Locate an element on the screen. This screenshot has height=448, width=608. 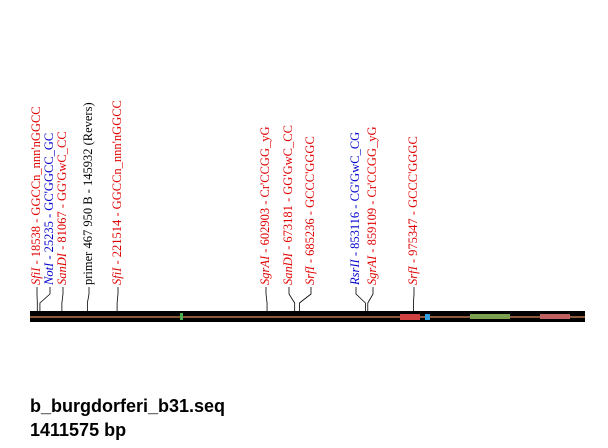
site-label: SrfI - 685236 - GCCC'GGGC is located at coordinates (310, 210).